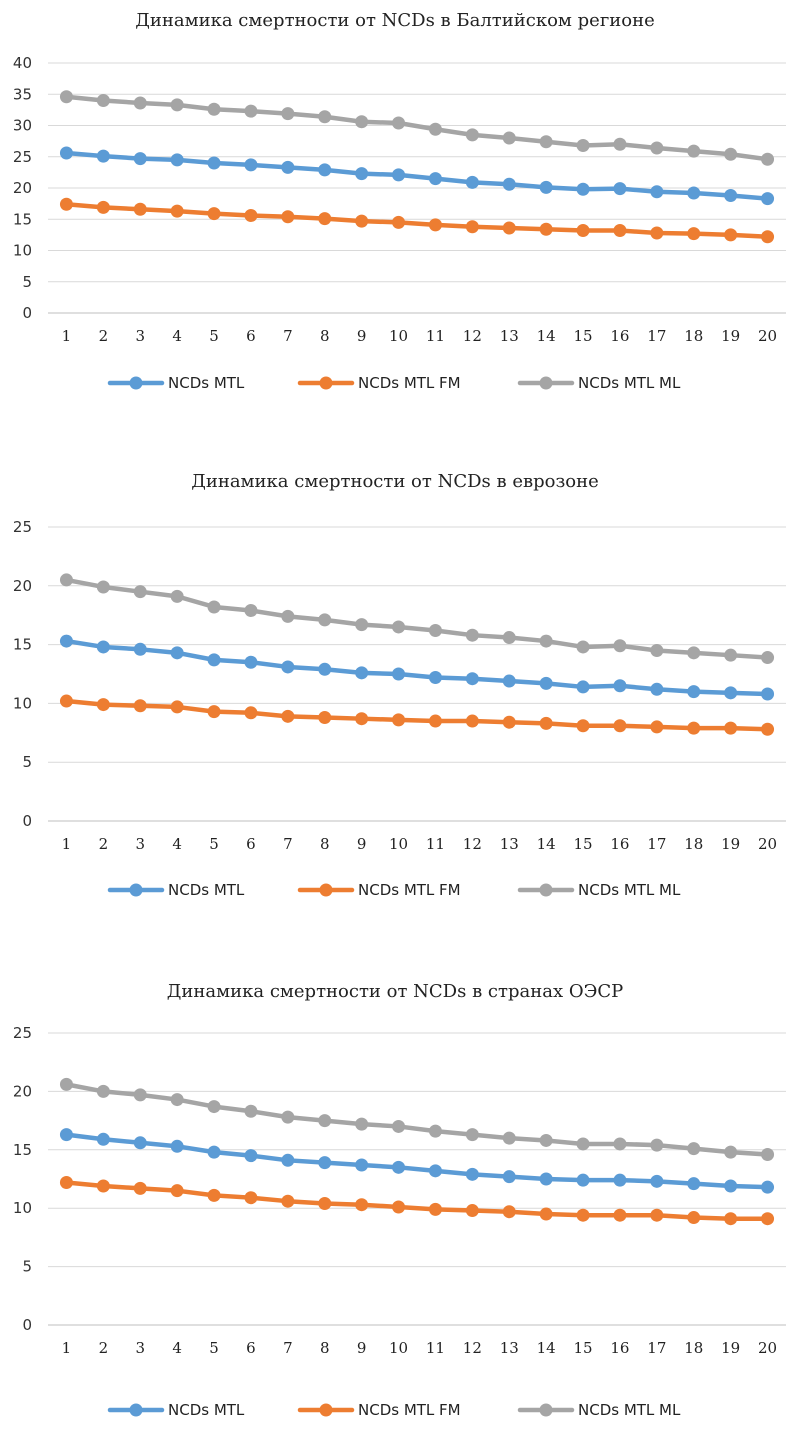 The height and width of the screenshot is (1429, 790). I want to click on chart-title: Динамика смертности от NCDs в еврозоне, so click(395, 481).